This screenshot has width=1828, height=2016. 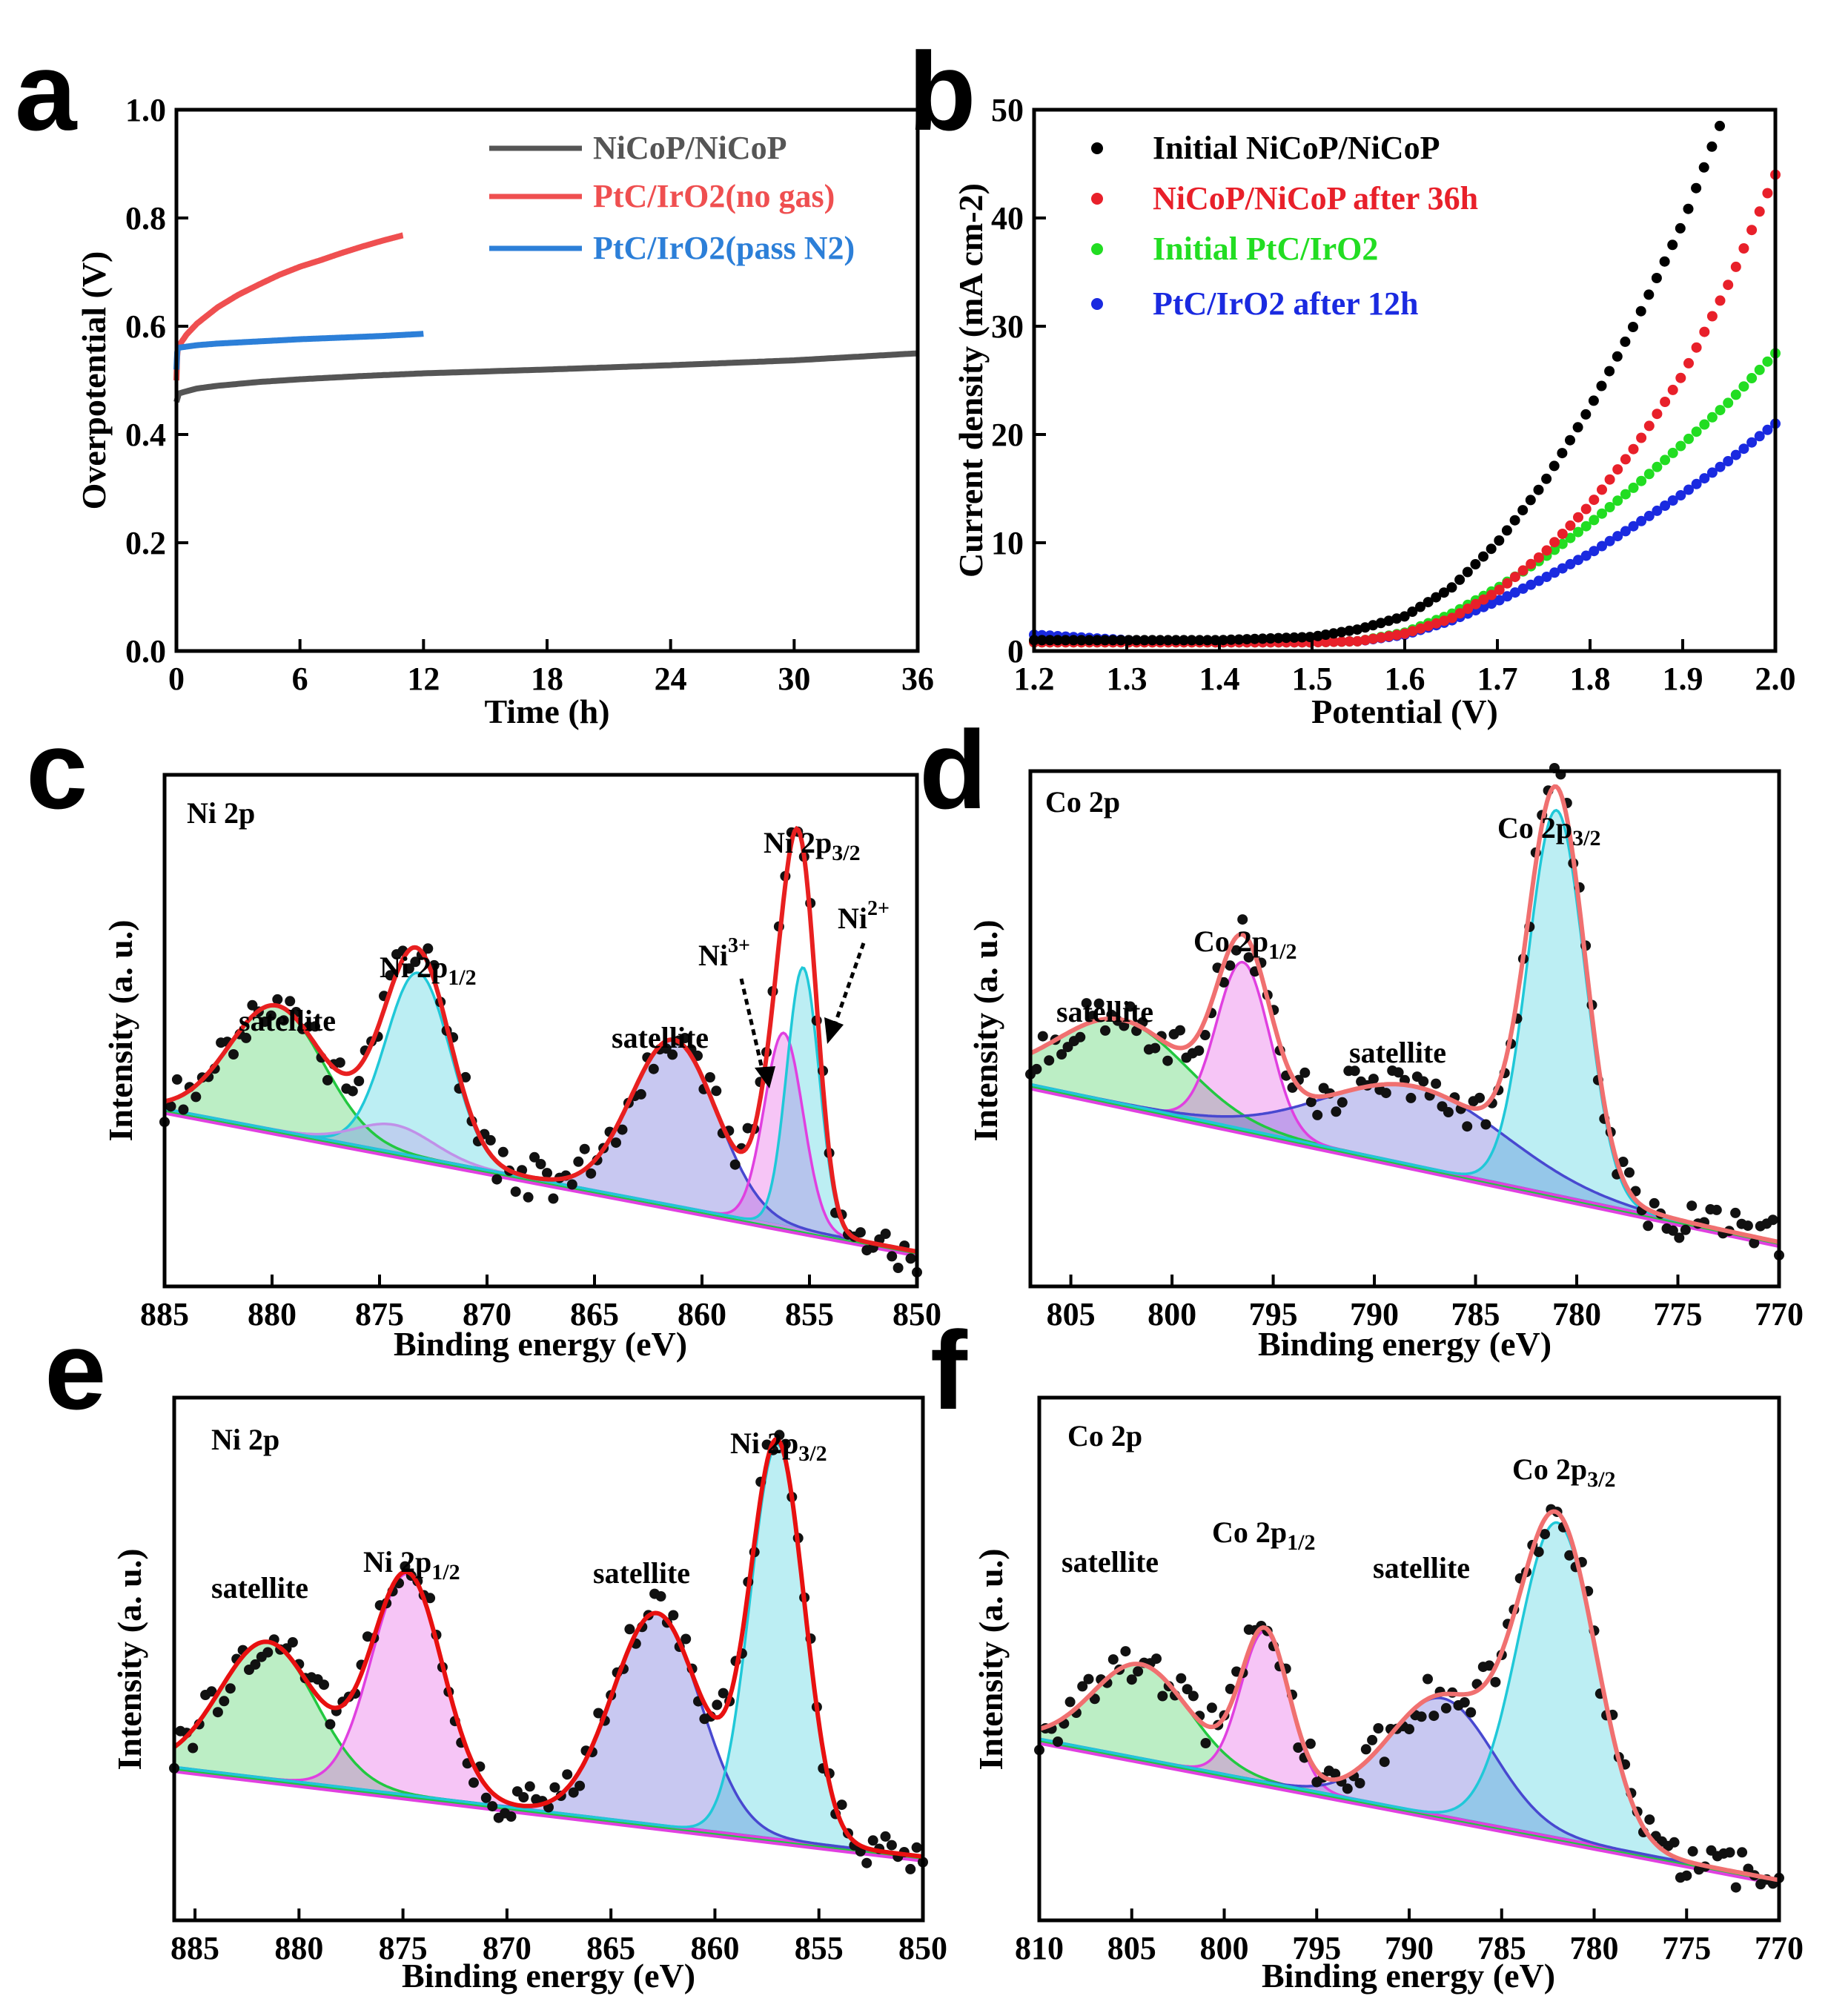 What do you see at coordinates (610, 1948) in the screenshot?
I see `panel-e-xtick-label: 865` at bounding box center [610, 1948].